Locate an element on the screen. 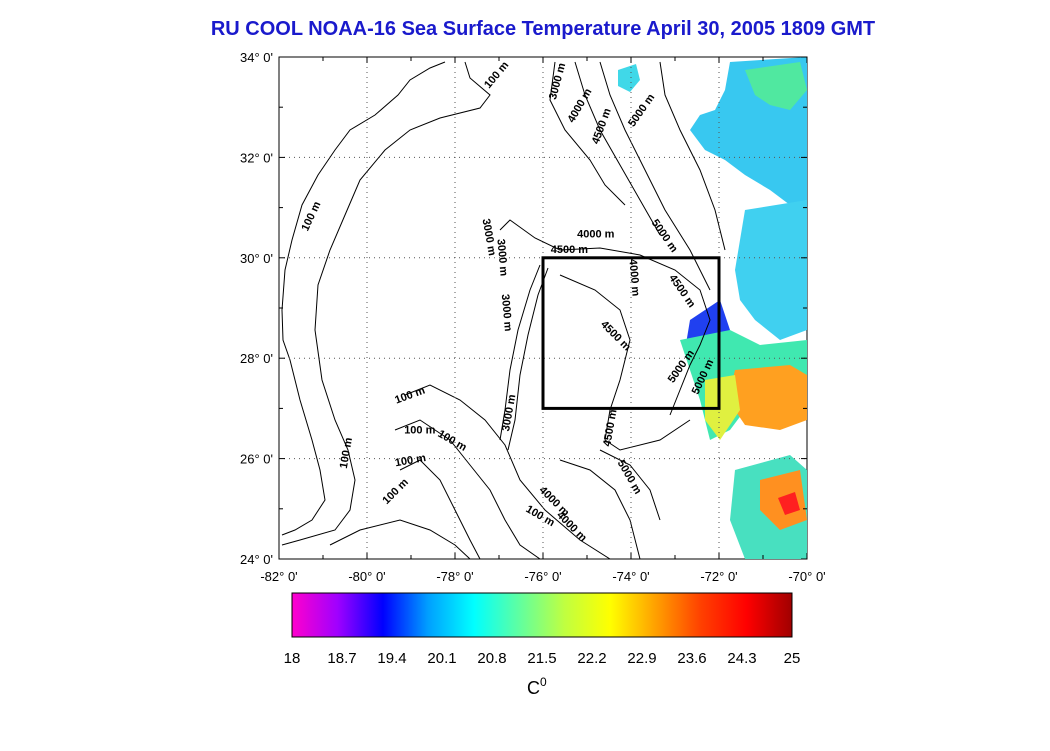 Image resolution: width=1050 pixels, height=751 pixels. sst-patch-small-north is located at coordinates (629, 78).